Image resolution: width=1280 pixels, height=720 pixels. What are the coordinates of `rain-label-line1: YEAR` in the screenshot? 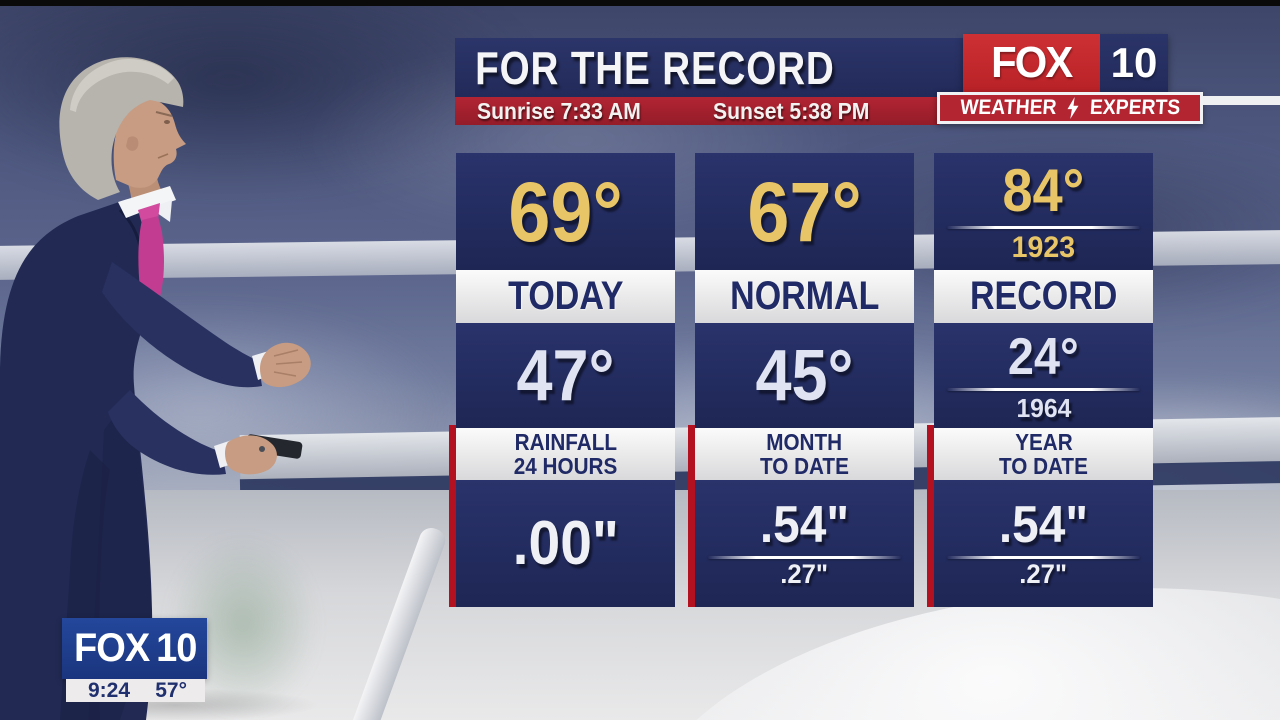 It's located at (1043, 442).